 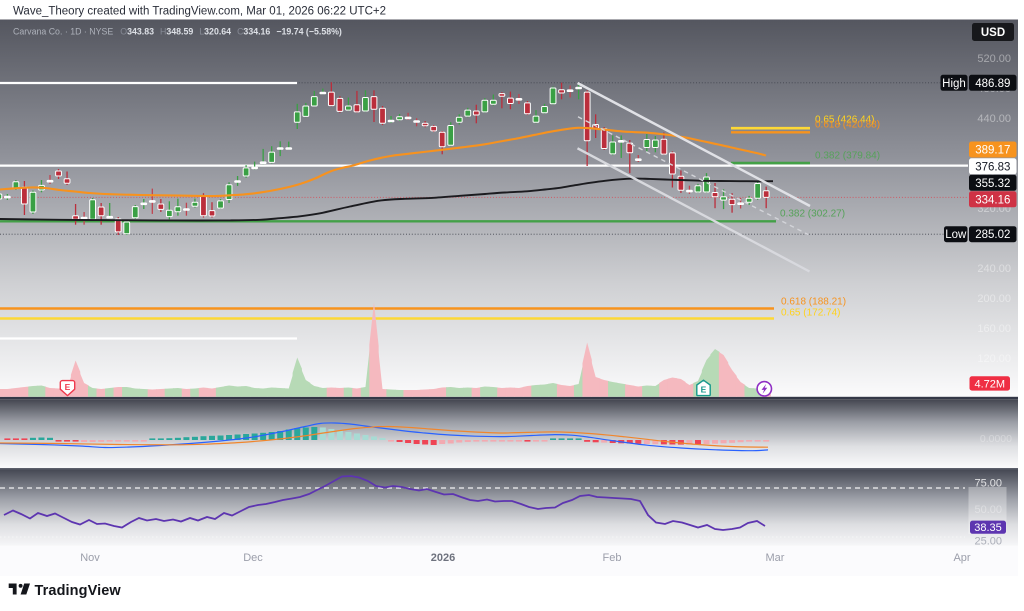 I want to click on svg-text: USD, so click(x=993, y=33).